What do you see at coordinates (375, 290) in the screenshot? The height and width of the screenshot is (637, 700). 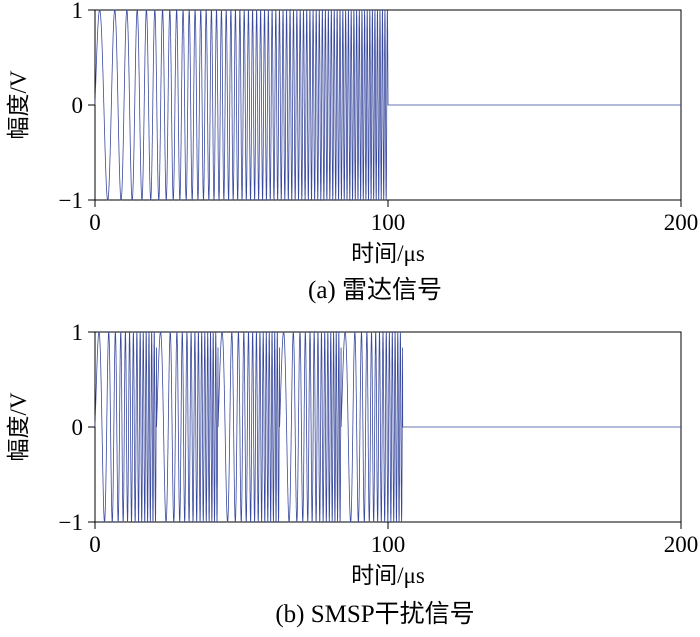 I see `chart-caption: (a) 雷达信号` at bounding box center [375, 290].